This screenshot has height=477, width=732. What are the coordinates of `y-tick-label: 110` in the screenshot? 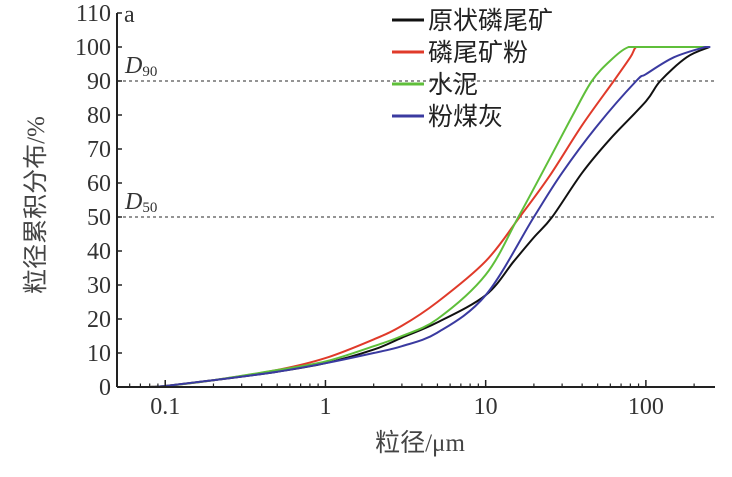 It's located at (93, 14).